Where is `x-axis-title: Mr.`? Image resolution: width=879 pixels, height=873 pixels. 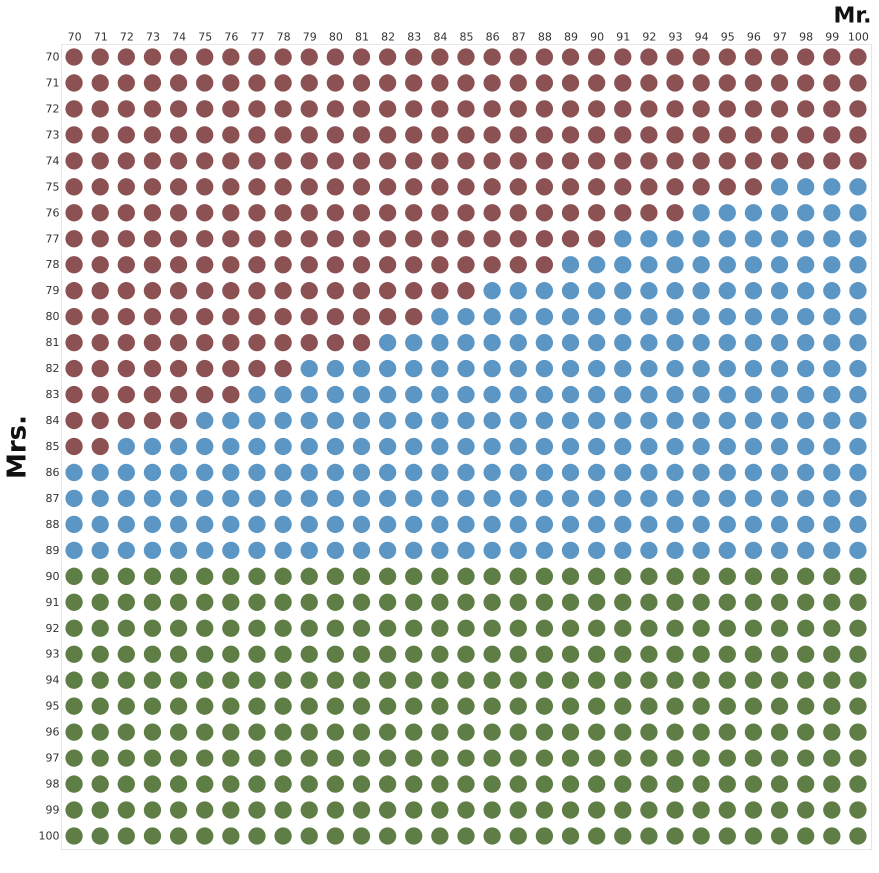 x-axis-title: Mr. is located at coordinates (853, 16).